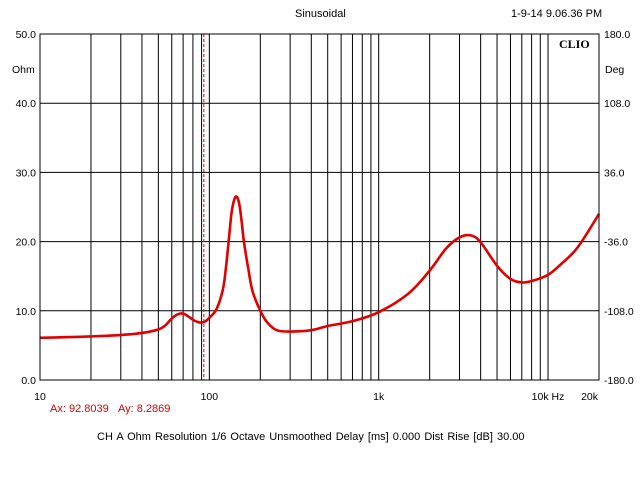  What do you see at coordinates (619, 208) in the screenshot?
I see `right-axis-labels: -180.0 -108.0 -36.0 36.0 108.0 180.0` at bounding box center [619, 208].